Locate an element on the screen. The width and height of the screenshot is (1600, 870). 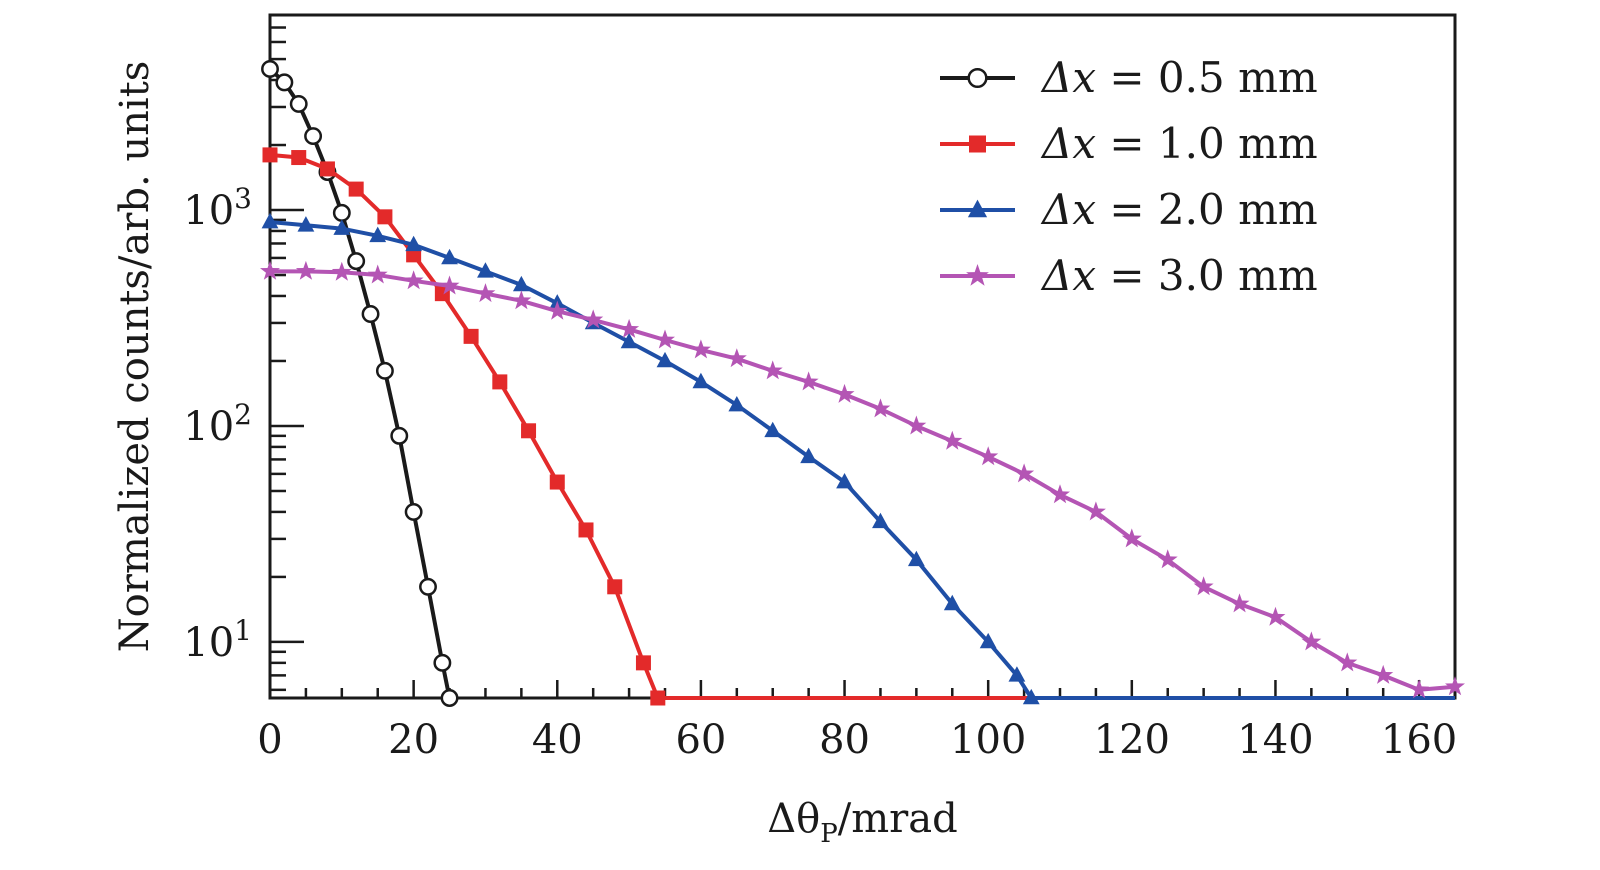
legend-label: Δx = 0.5 mm is located at coordinates (1179, 77).